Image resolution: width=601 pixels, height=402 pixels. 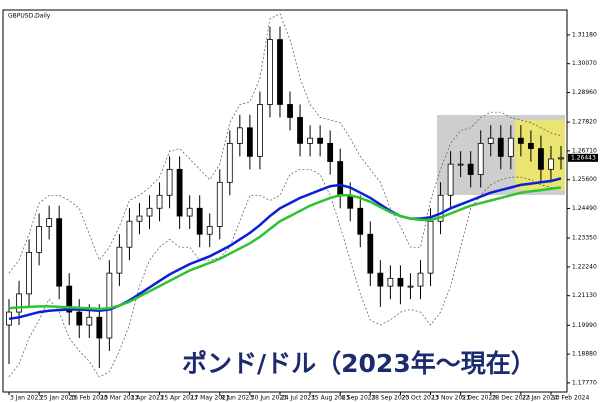 I want to click on y-tick-label: 1.26710, so click(x=584, y=150).